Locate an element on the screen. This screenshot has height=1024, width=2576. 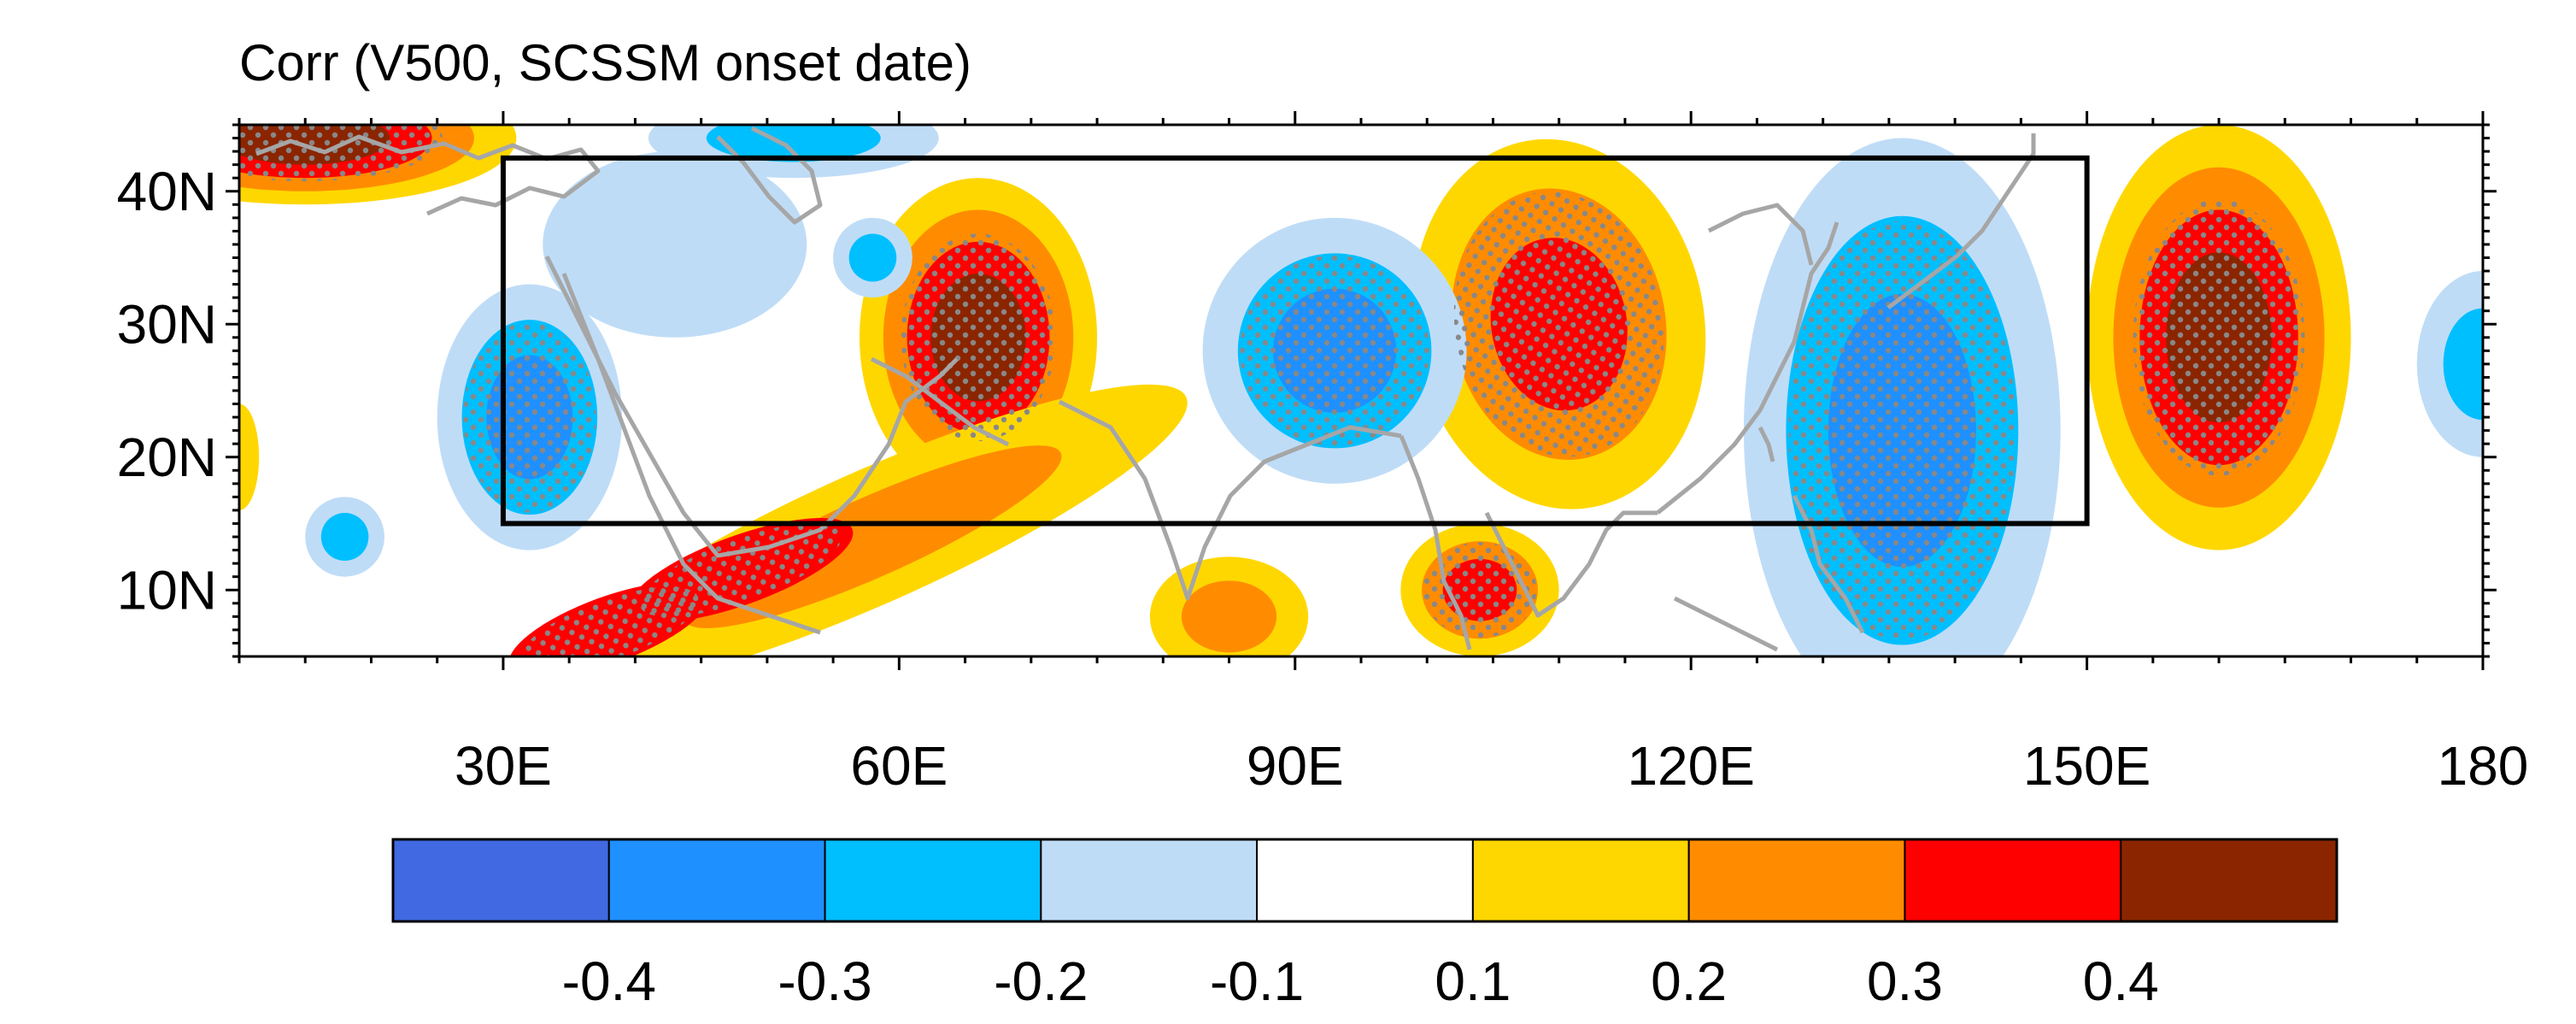
coastline-taiwan is located at coordinates (1766, 444).